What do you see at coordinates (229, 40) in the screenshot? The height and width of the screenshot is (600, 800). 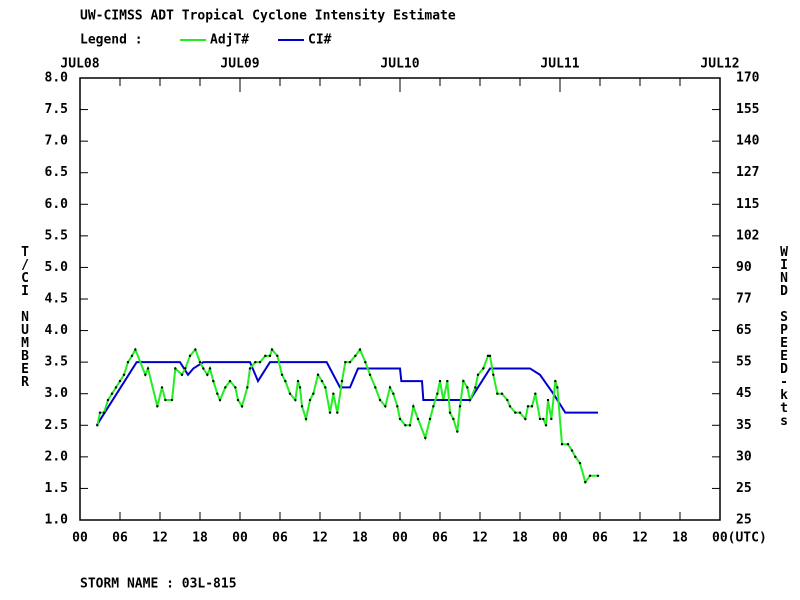 I see `legend-entry: AdjT#` at bounding box center [229, 40].